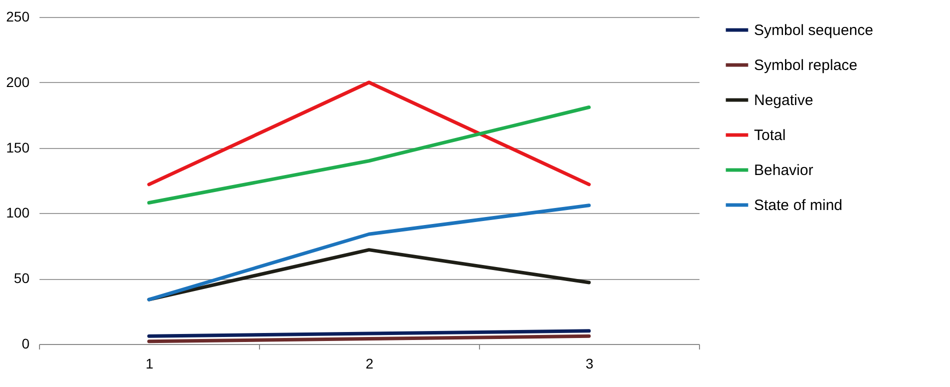 The width and height of the screenshot is (950, 387). What do you see at coordinates (18, 16) in the screenshot?
I see `y-tick-label: 250` at bounding box center [18, 16].